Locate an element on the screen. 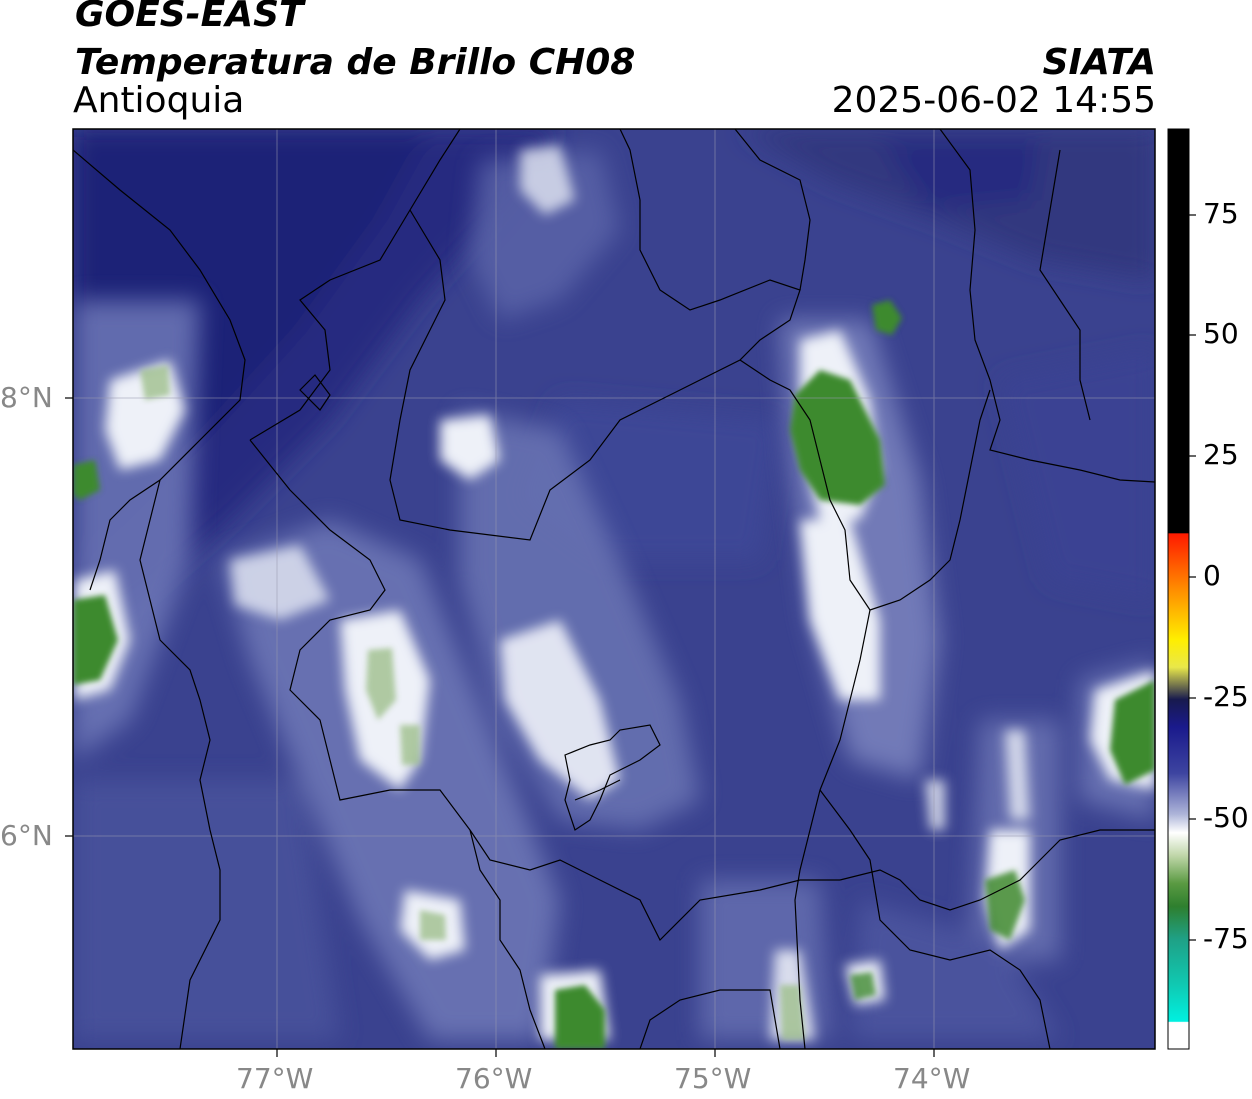 The height and width of the screenshot is (1099, 1252). source-label: SIATA is located at coordinates (1099, 62).